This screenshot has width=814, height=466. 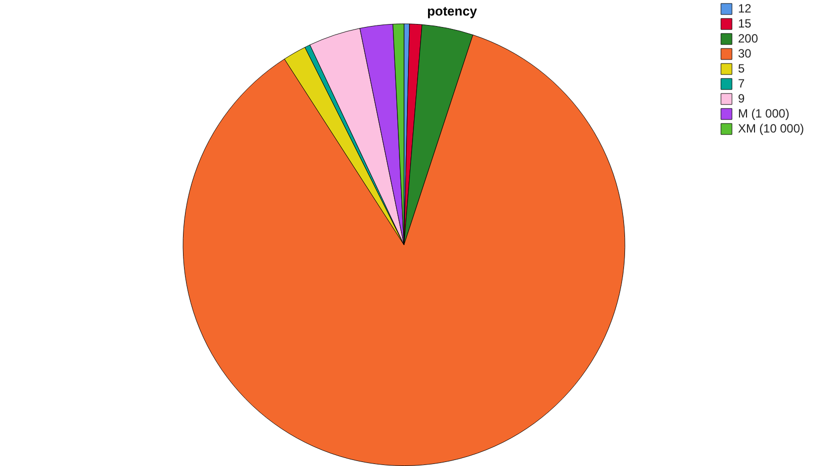 What do you see at coordinates (748, 38) in the screenshot?
I see `legend-label: 200` at bounding box center [748, 38].